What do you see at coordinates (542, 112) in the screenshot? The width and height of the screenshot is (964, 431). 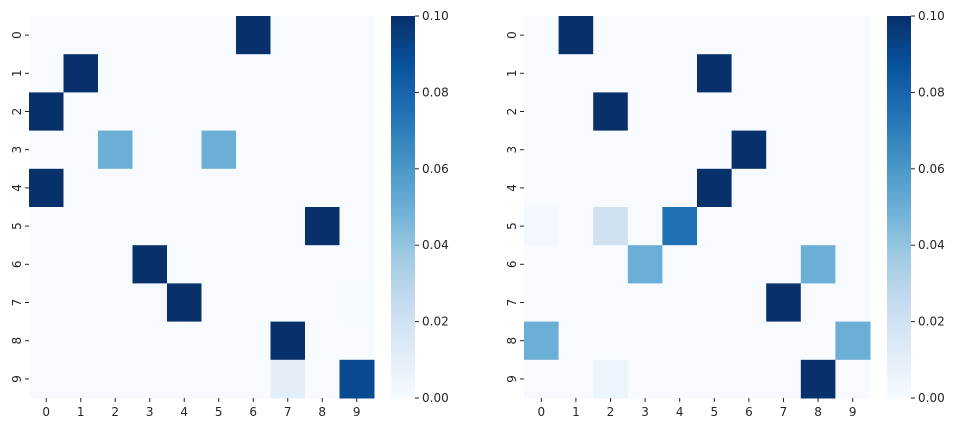 I see `right-cell-r2-c0` at bounding box center [542, 112].